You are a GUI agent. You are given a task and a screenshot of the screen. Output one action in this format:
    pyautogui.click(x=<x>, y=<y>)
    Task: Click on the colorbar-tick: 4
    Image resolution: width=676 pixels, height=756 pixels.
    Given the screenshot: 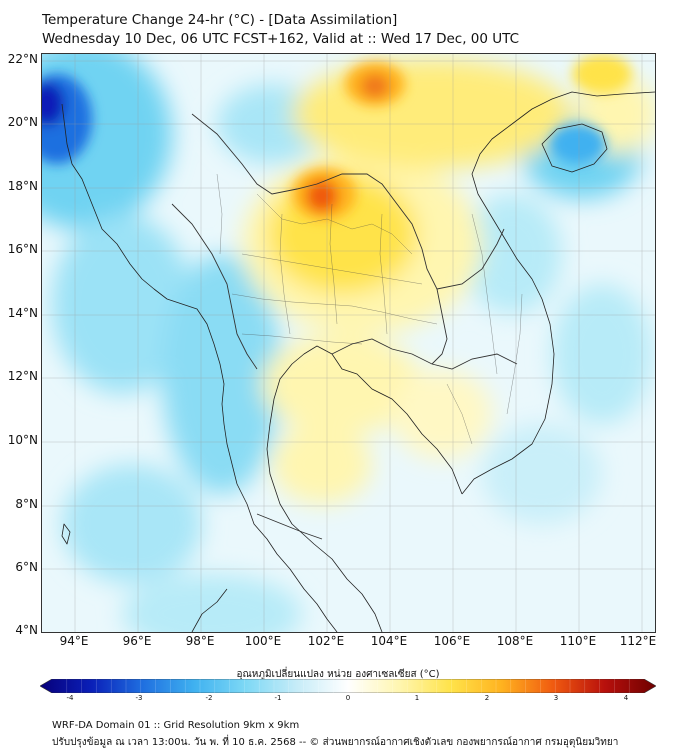 What is the action you would take?
    pyautogui.click(x=626, y=698)
    